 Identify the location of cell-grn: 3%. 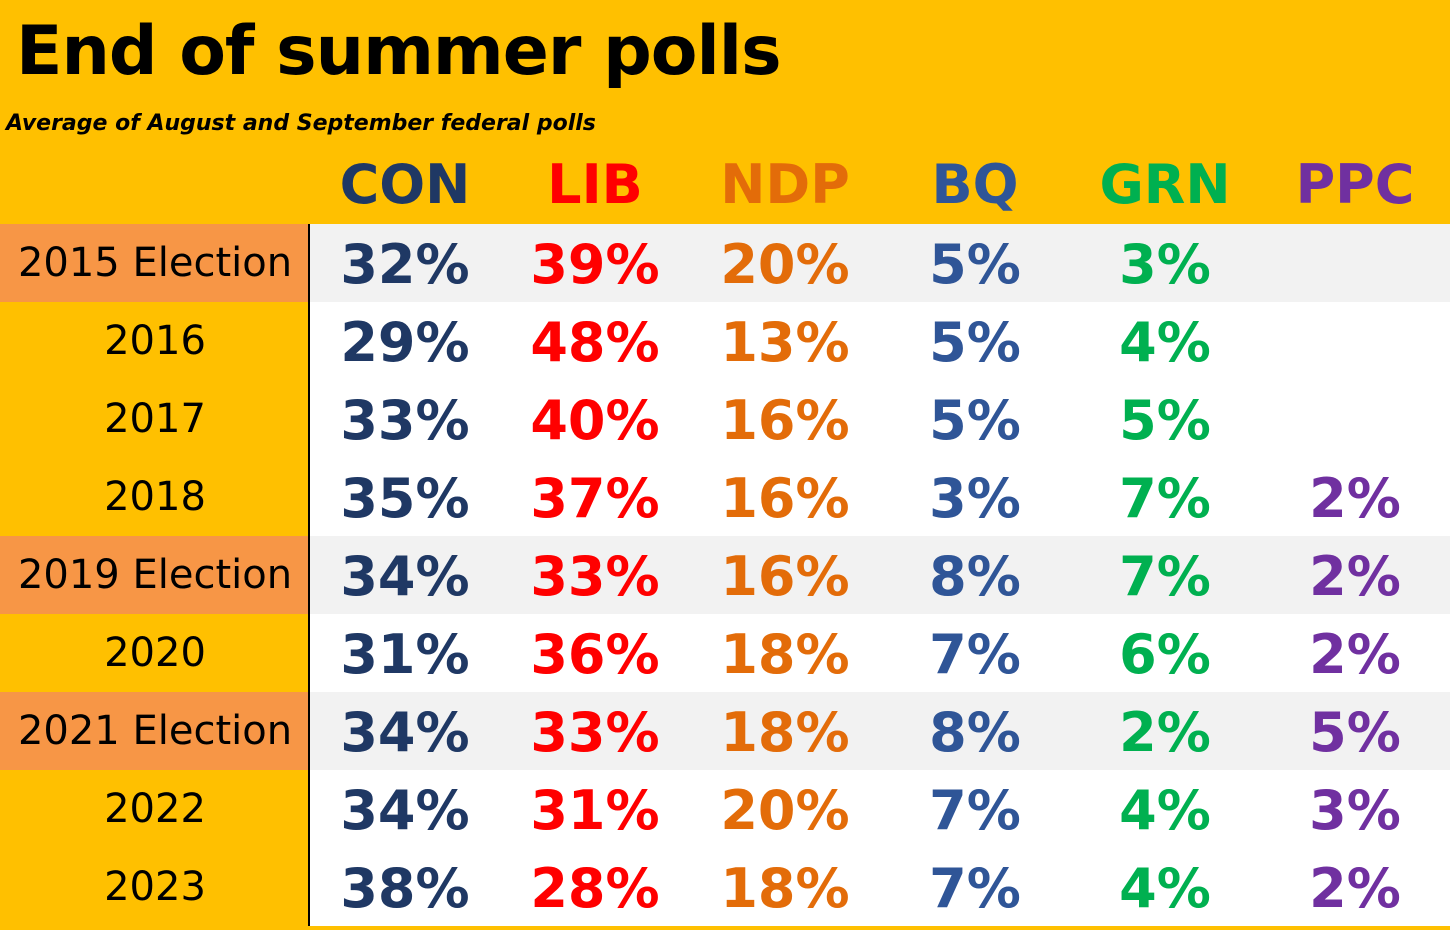
(1165, 264).